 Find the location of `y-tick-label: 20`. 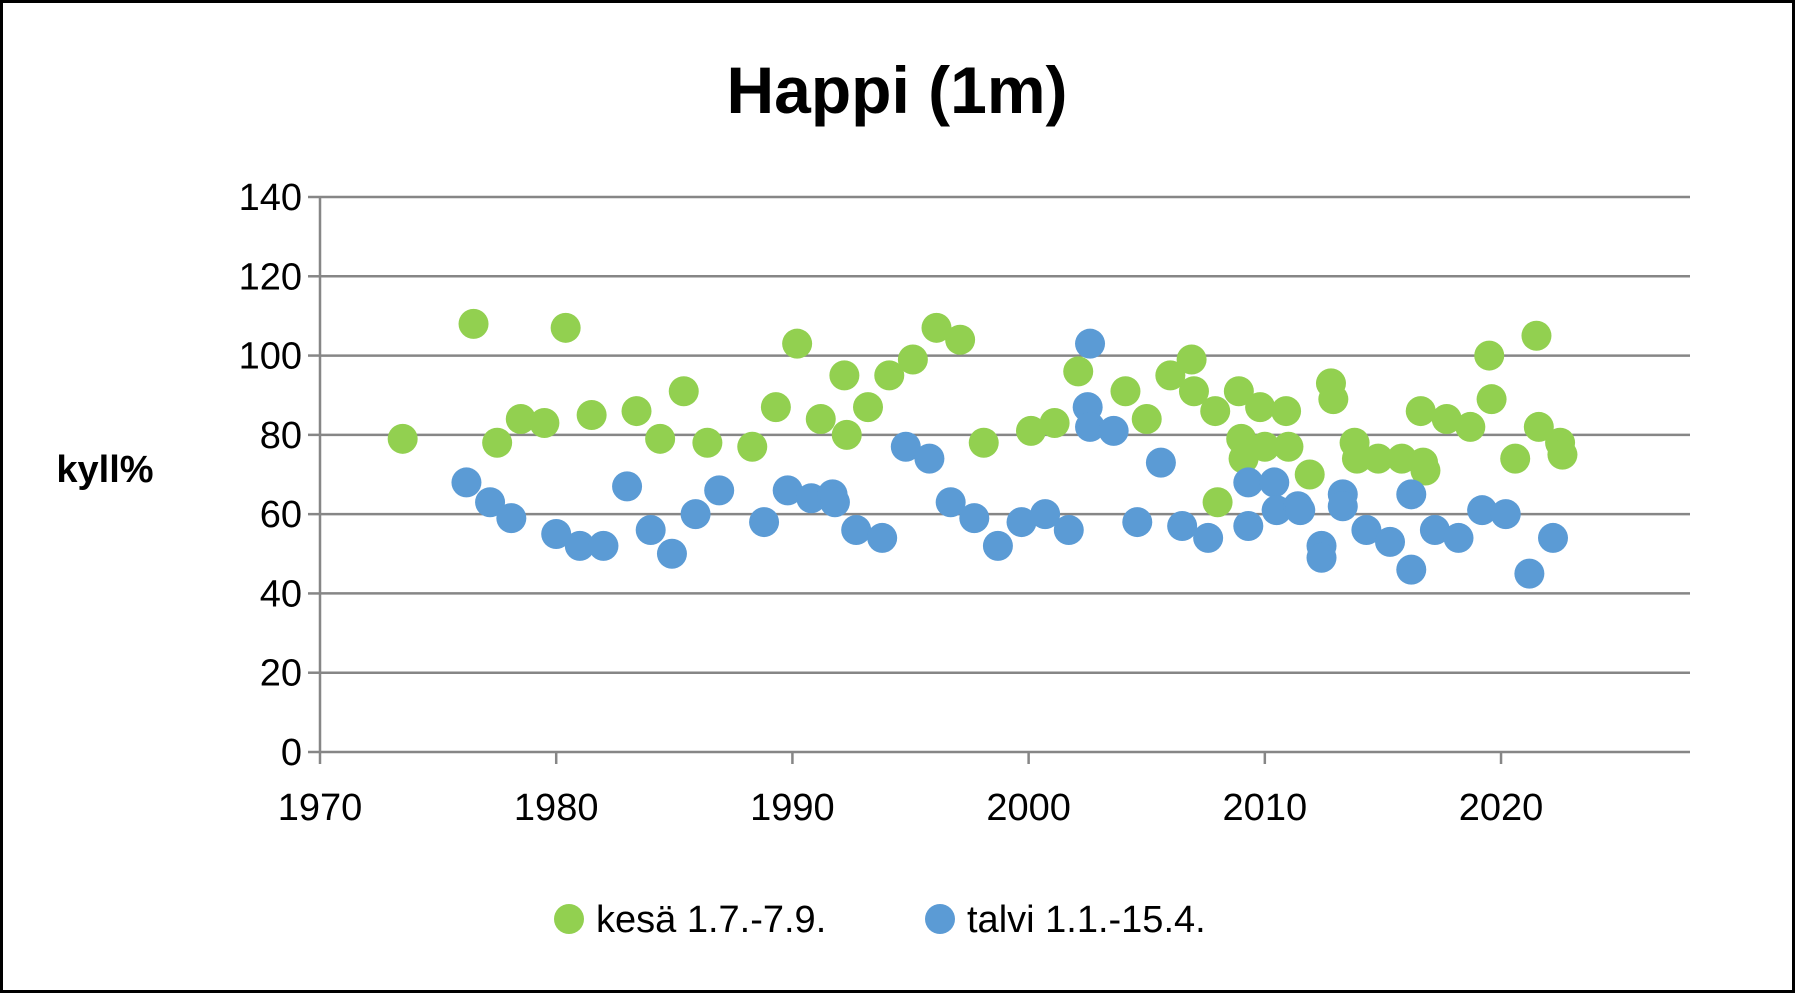

y-tick-label: 20 is located at coordinates (281, 674).